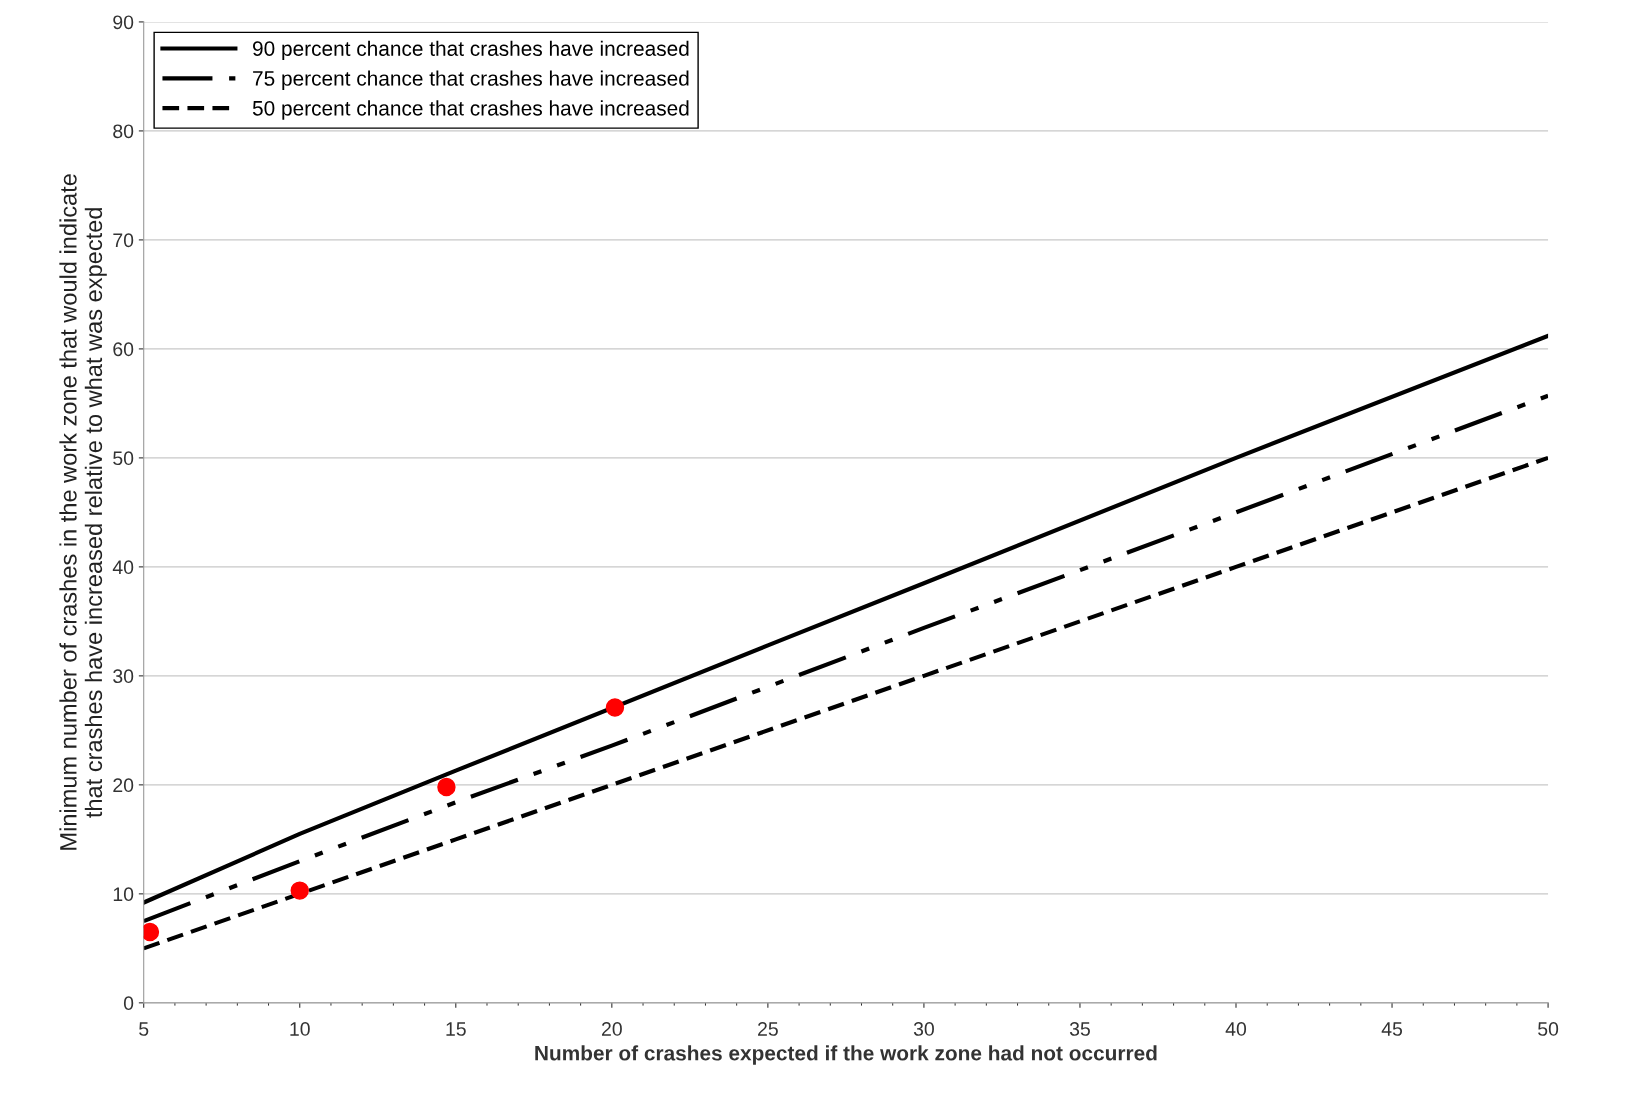 This screenshot has height=1096, width=1633. I want to click on x-tick-label: 50, so click(1548, 1029).